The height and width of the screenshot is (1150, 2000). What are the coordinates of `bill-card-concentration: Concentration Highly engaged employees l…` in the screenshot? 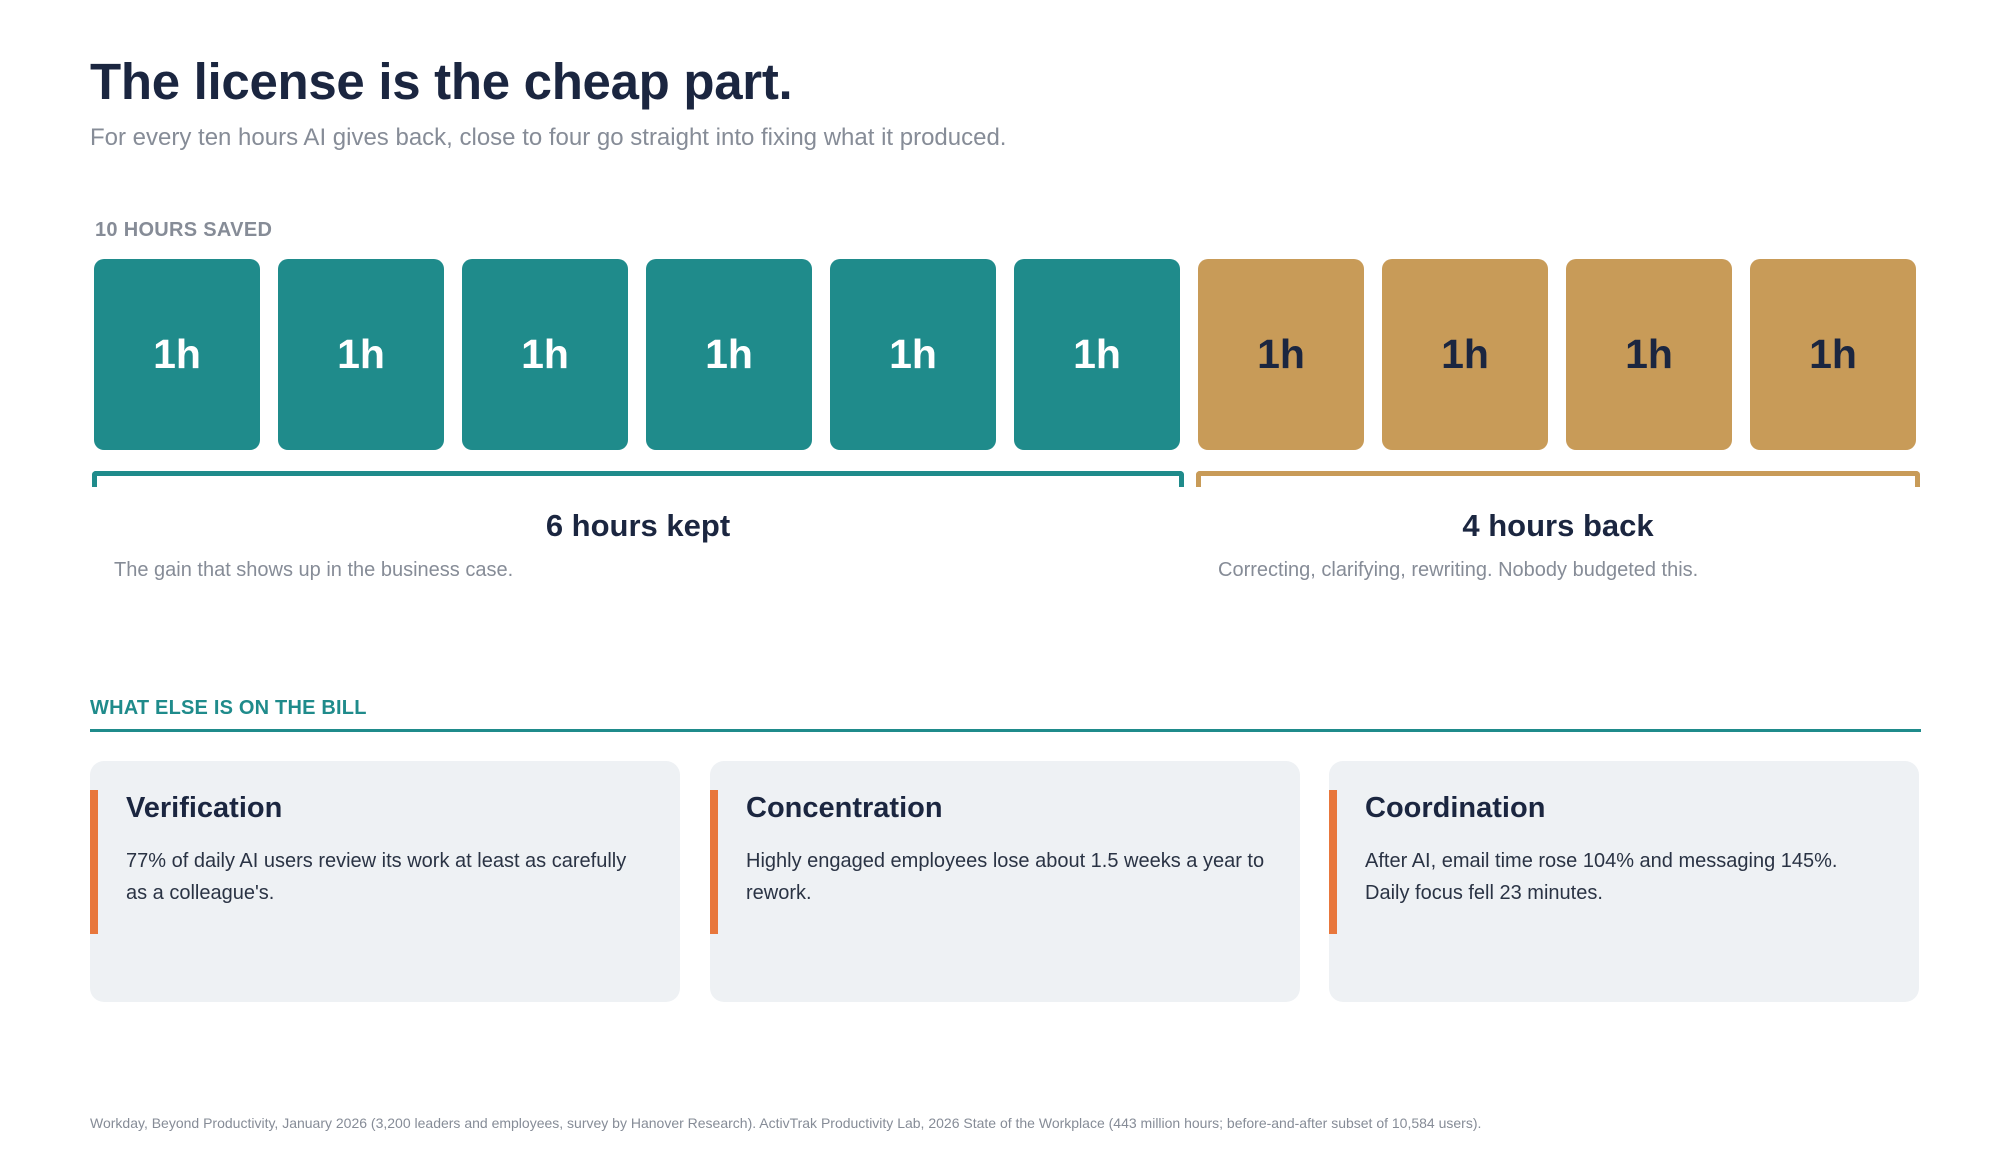 It's located at (1005, 881).